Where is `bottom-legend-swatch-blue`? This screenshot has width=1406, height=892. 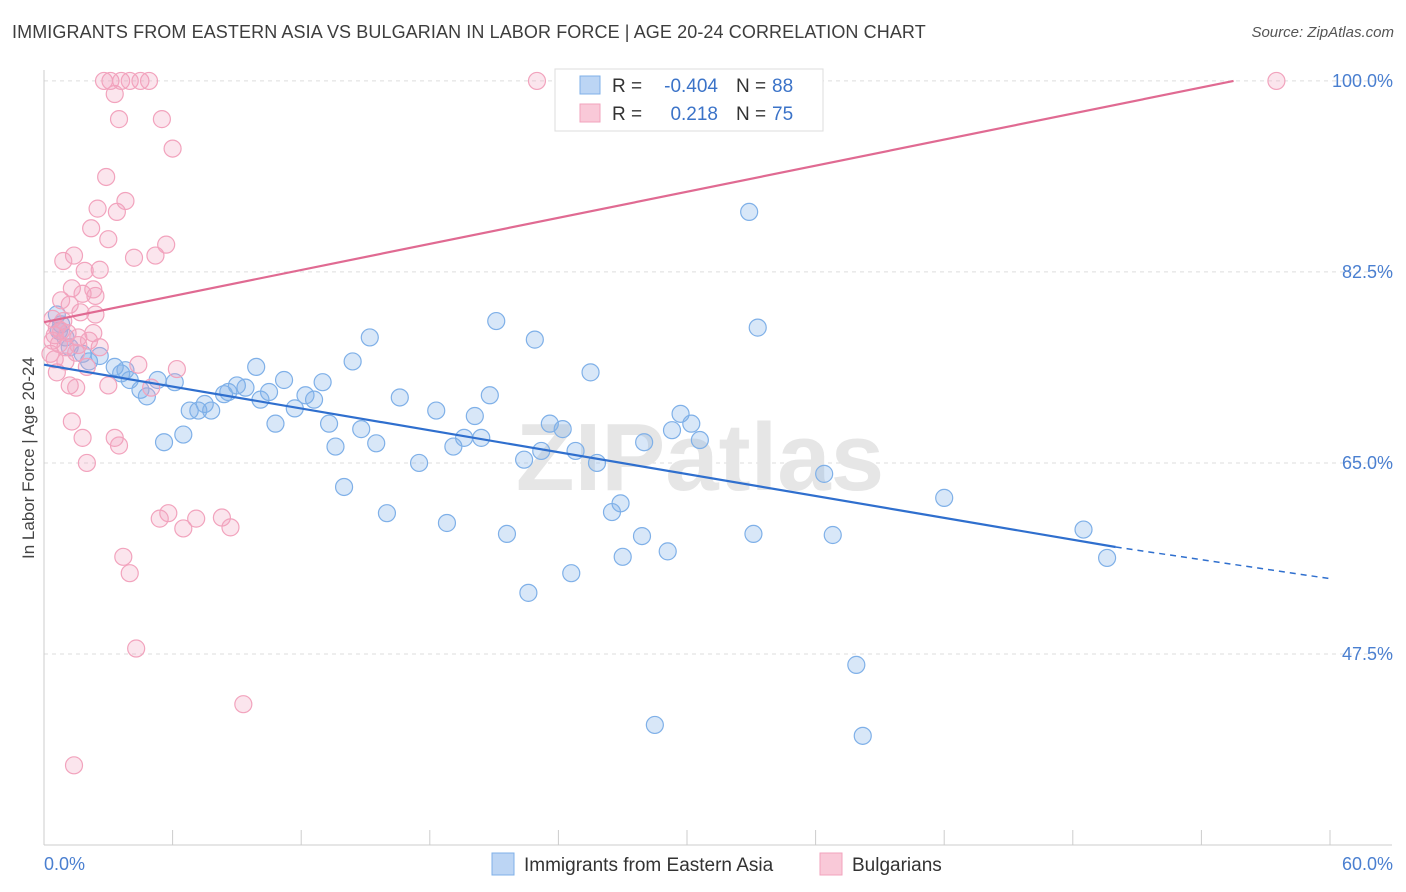
bottom-legend-swatch-blue is located at coordinates (503, 864).